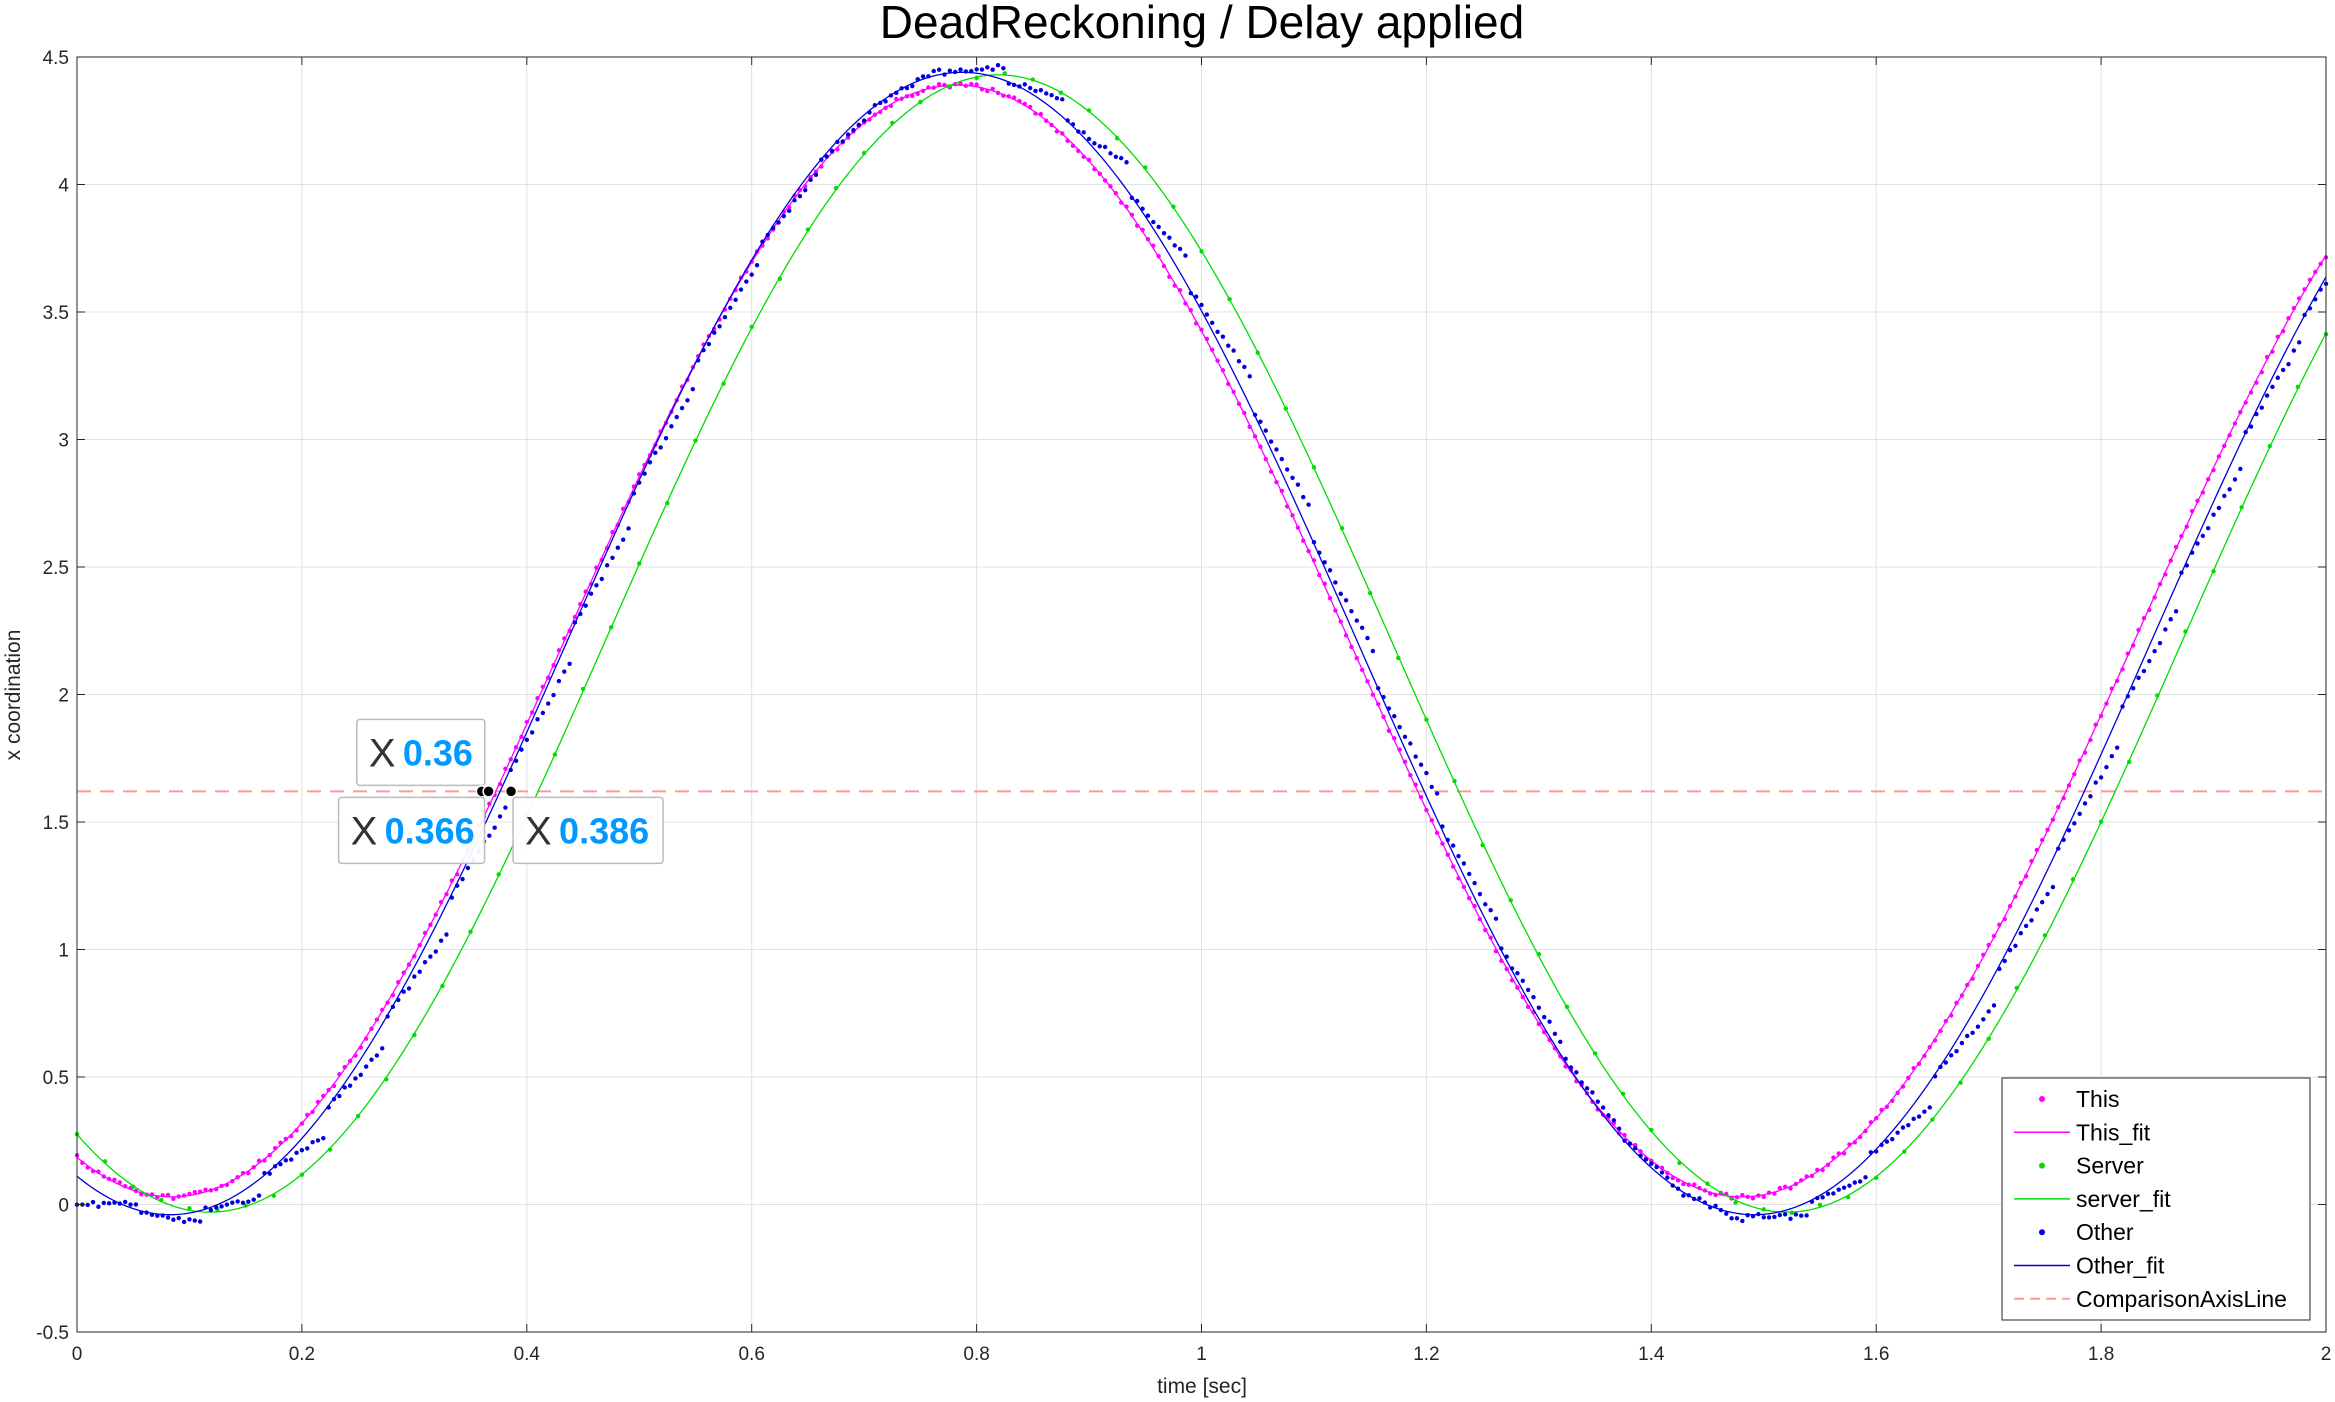  I want to click on x-tick-label: 2, so click(2326, 1354).